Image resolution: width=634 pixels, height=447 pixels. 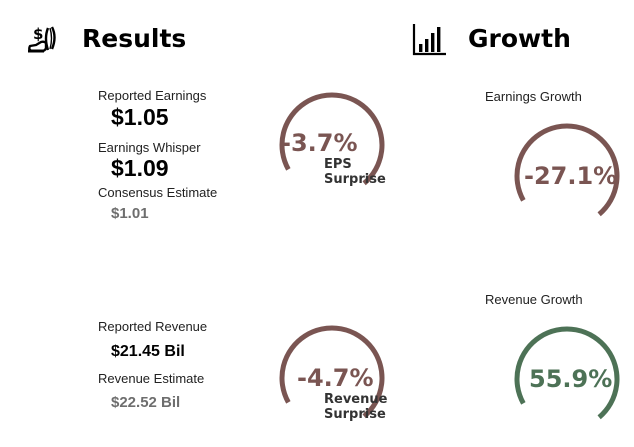 I want to click on results-header: $ Results, so click(x=126, y=40).